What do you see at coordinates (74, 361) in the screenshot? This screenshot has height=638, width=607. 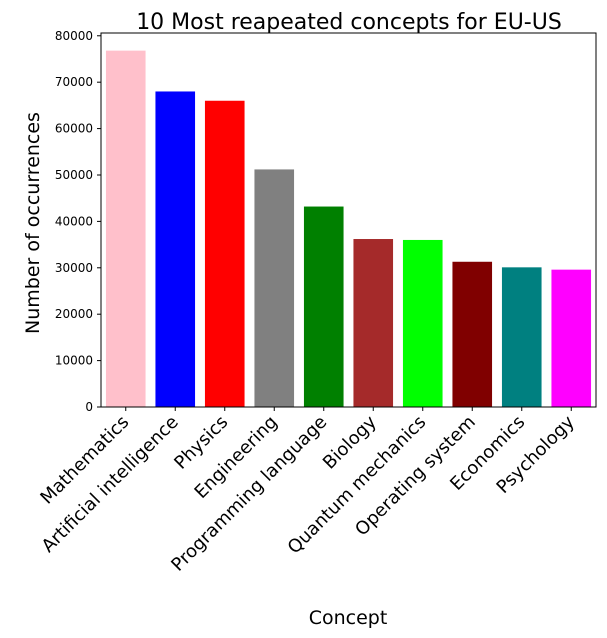 I see `y-tick-label: 10000` at bounding box center [74, 361].